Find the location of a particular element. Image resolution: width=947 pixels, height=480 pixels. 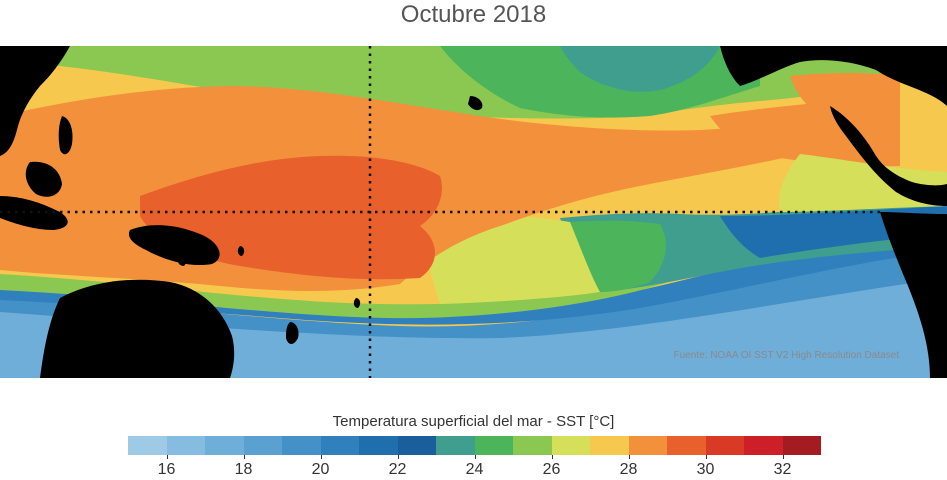

land-australia is located at coordinates (137, 328).